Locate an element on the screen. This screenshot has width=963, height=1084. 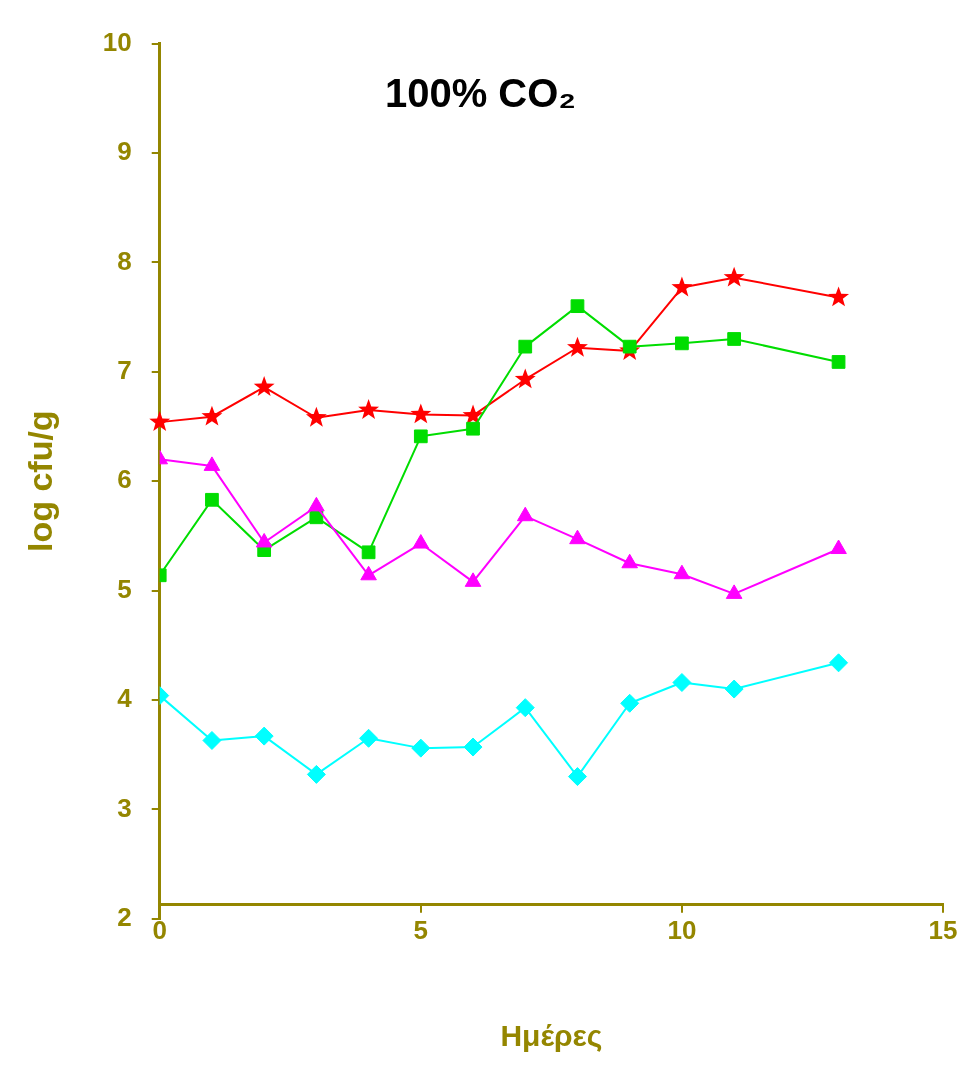
text: 100% CO₂ is located at coordinates (480, 92).